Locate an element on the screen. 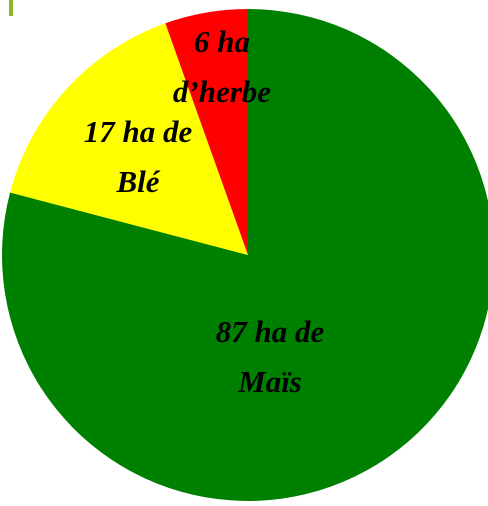 This screenshot has width=488, height=506. decoration is located at coordinates (11, 8).